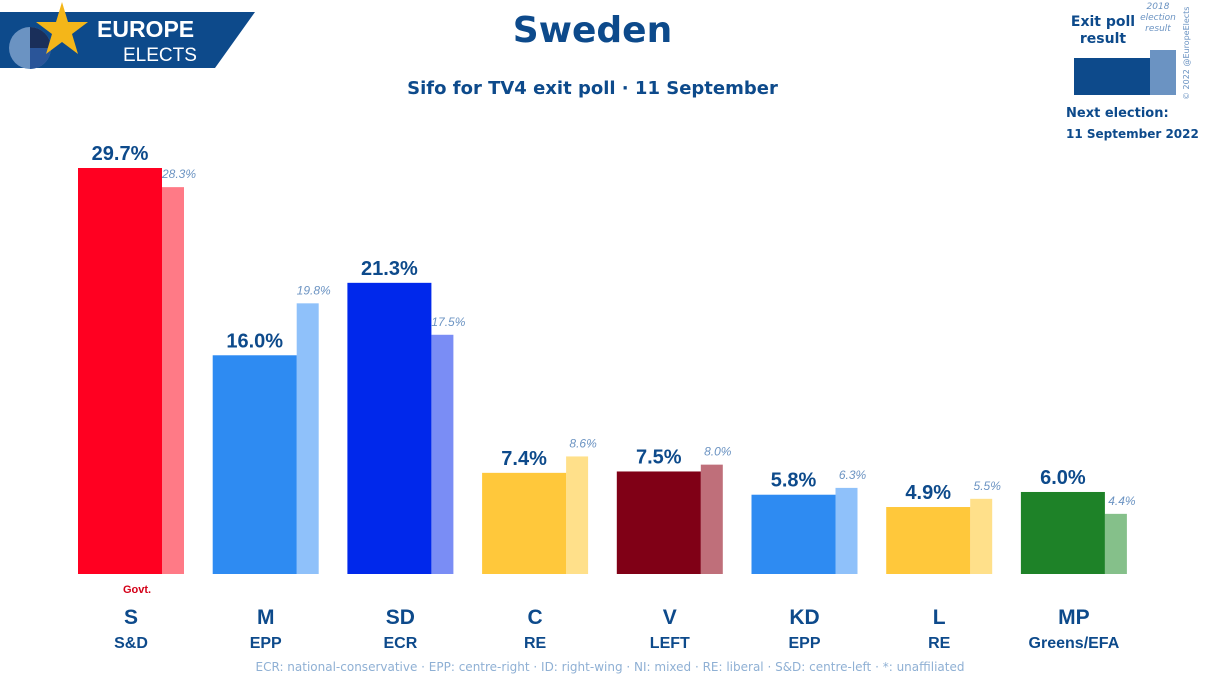 This screenshot has height=698, width=1220. Describe the element at coordinates (846, 530) in the screenshot. I see `bar-previous-kd` at that location.